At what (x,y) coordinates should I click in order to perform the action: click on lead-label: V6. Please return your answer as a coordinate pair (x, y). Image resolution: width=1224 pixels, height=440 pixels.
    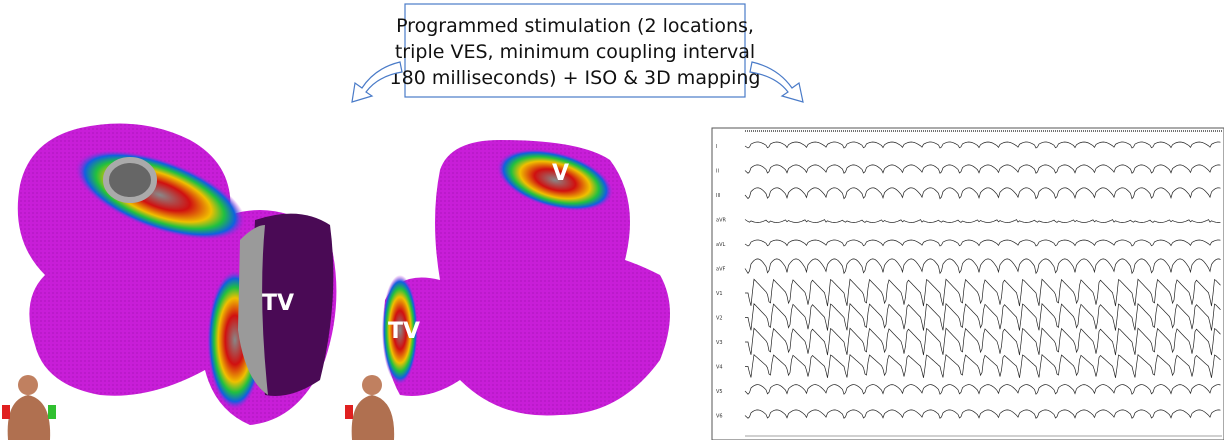
    Looking at the image, I should click on (719, 417).